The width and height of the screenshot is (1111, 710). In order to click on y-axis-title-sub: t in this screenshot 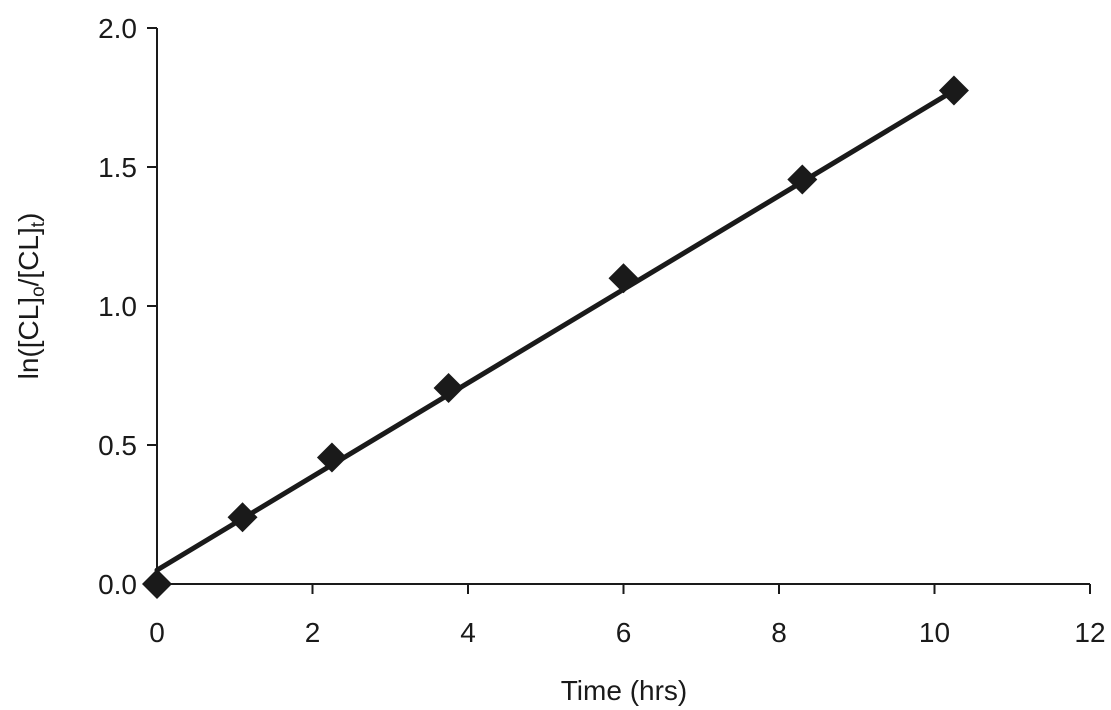, I will do `click(38, 224)`.